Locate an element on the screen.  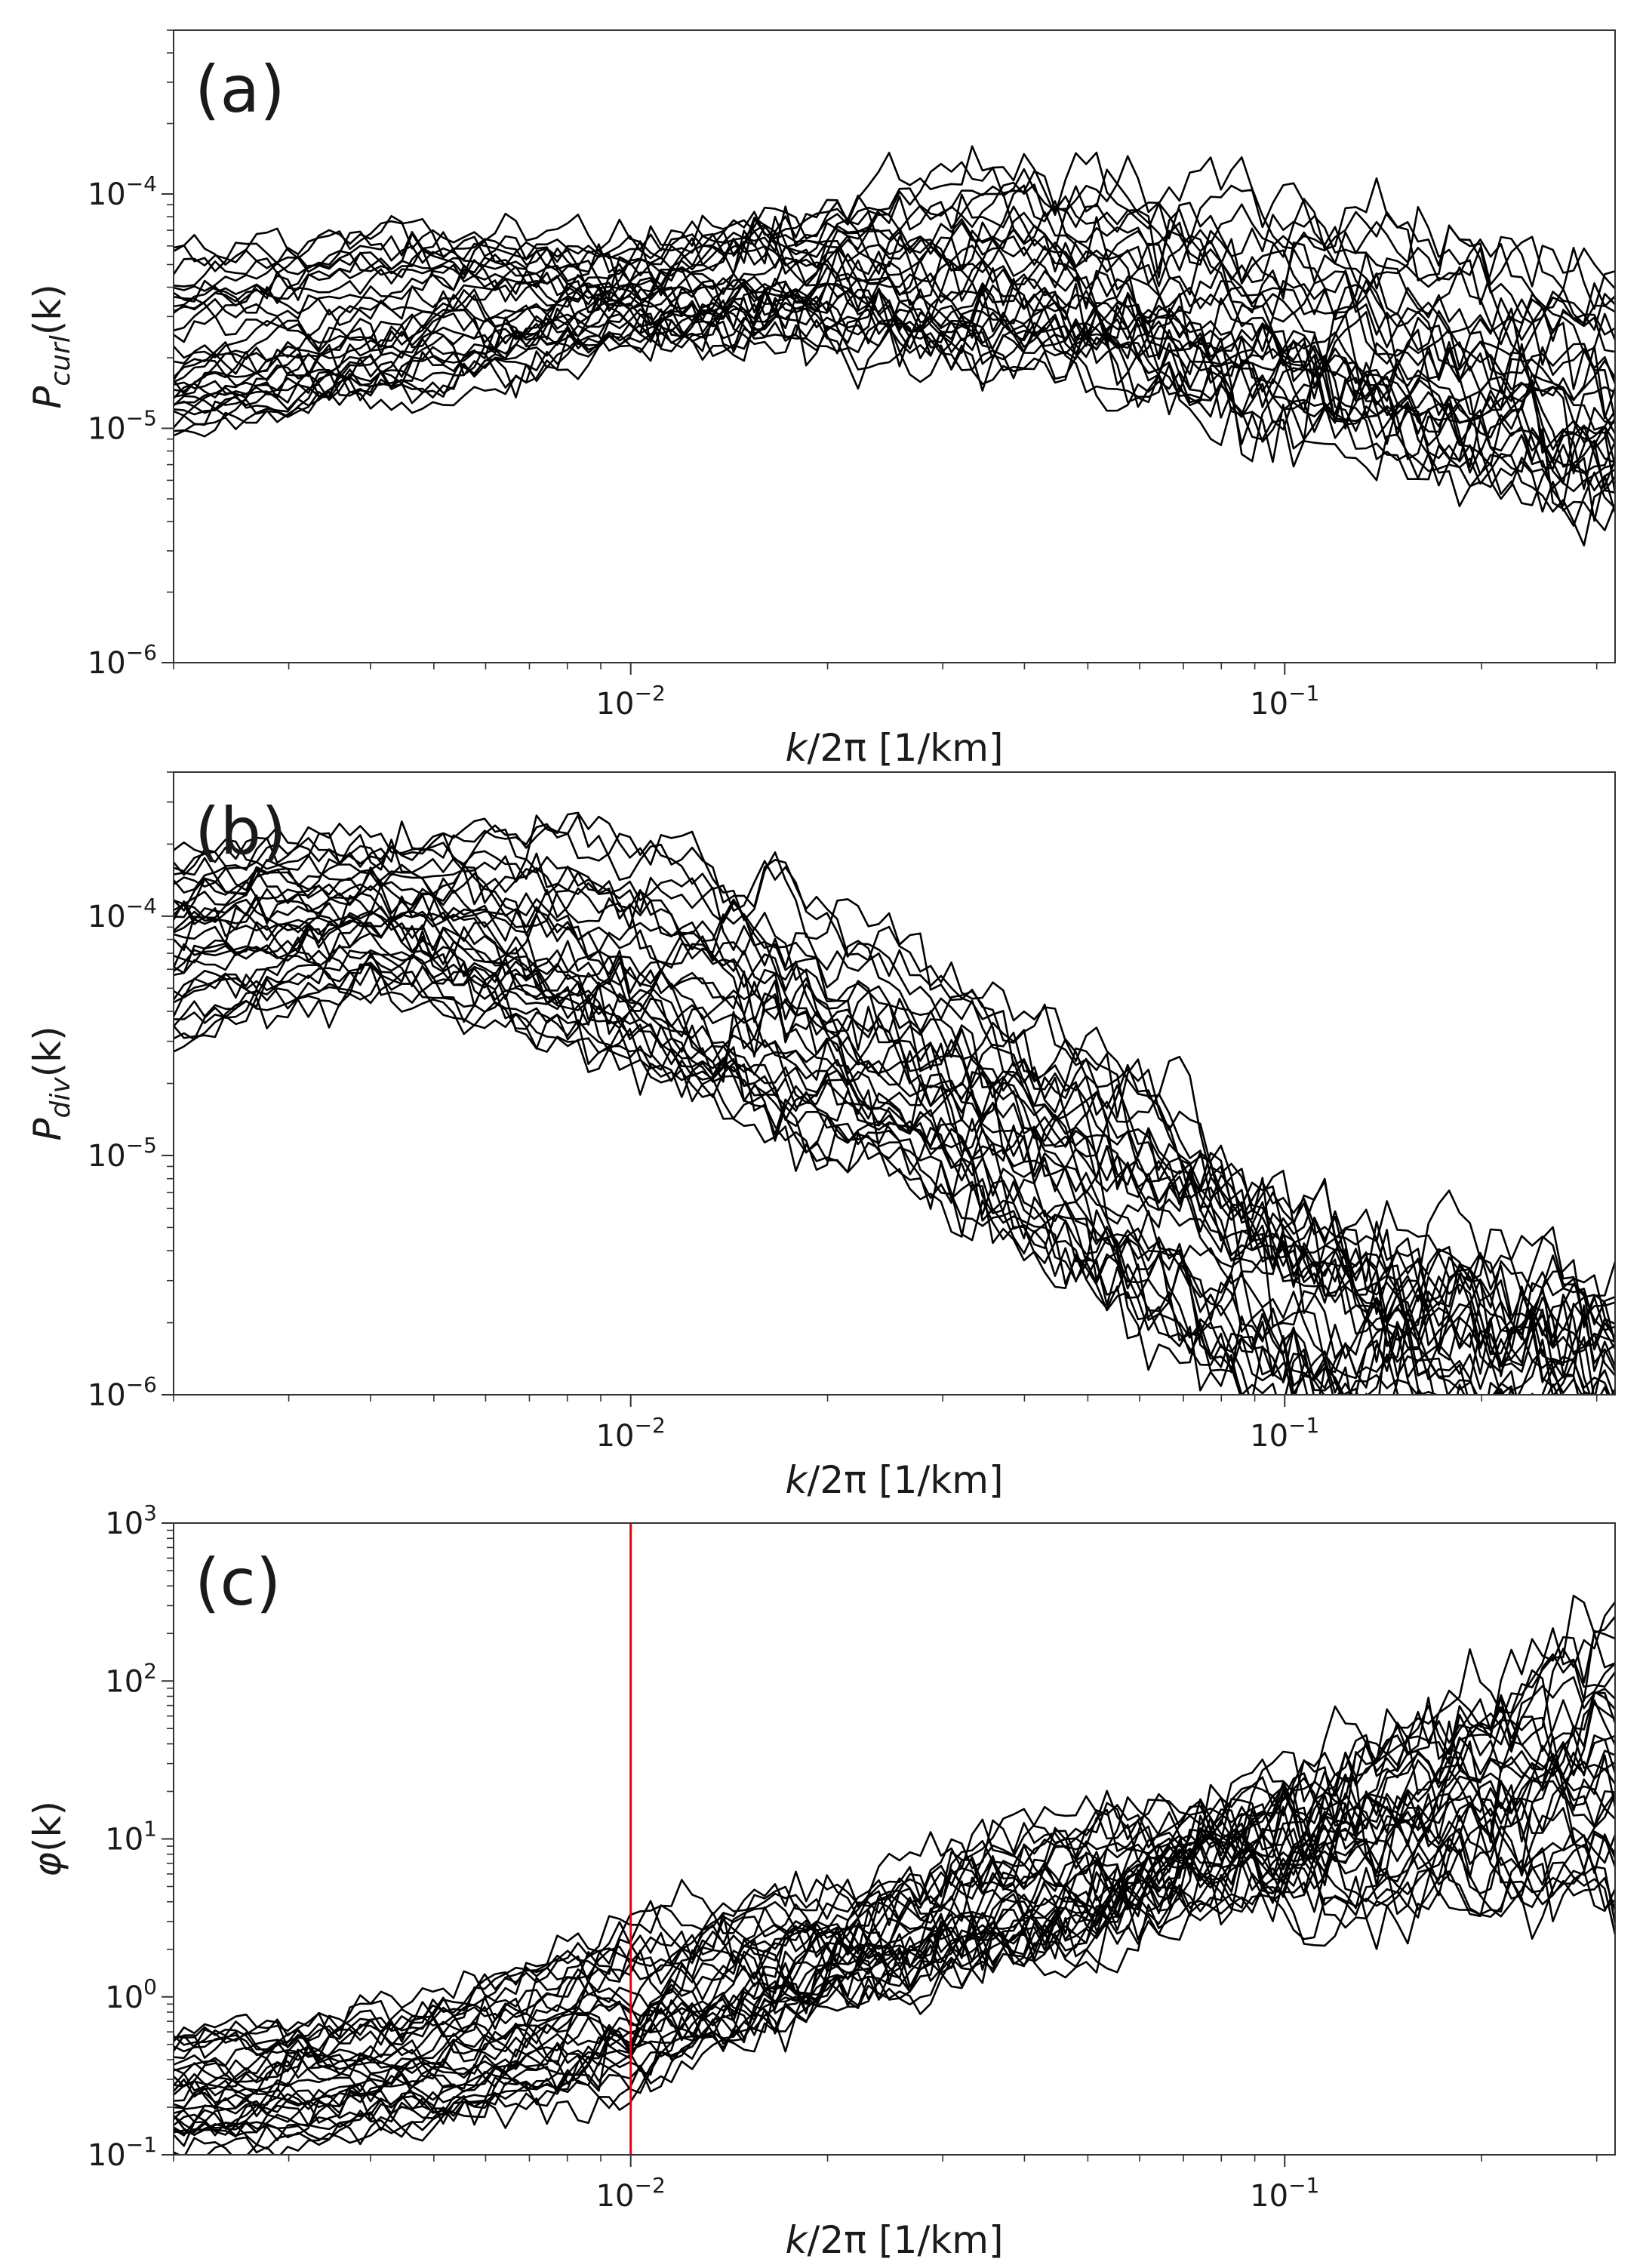
y-axis-label: φ(k) is located at coordinates (47, 1839).